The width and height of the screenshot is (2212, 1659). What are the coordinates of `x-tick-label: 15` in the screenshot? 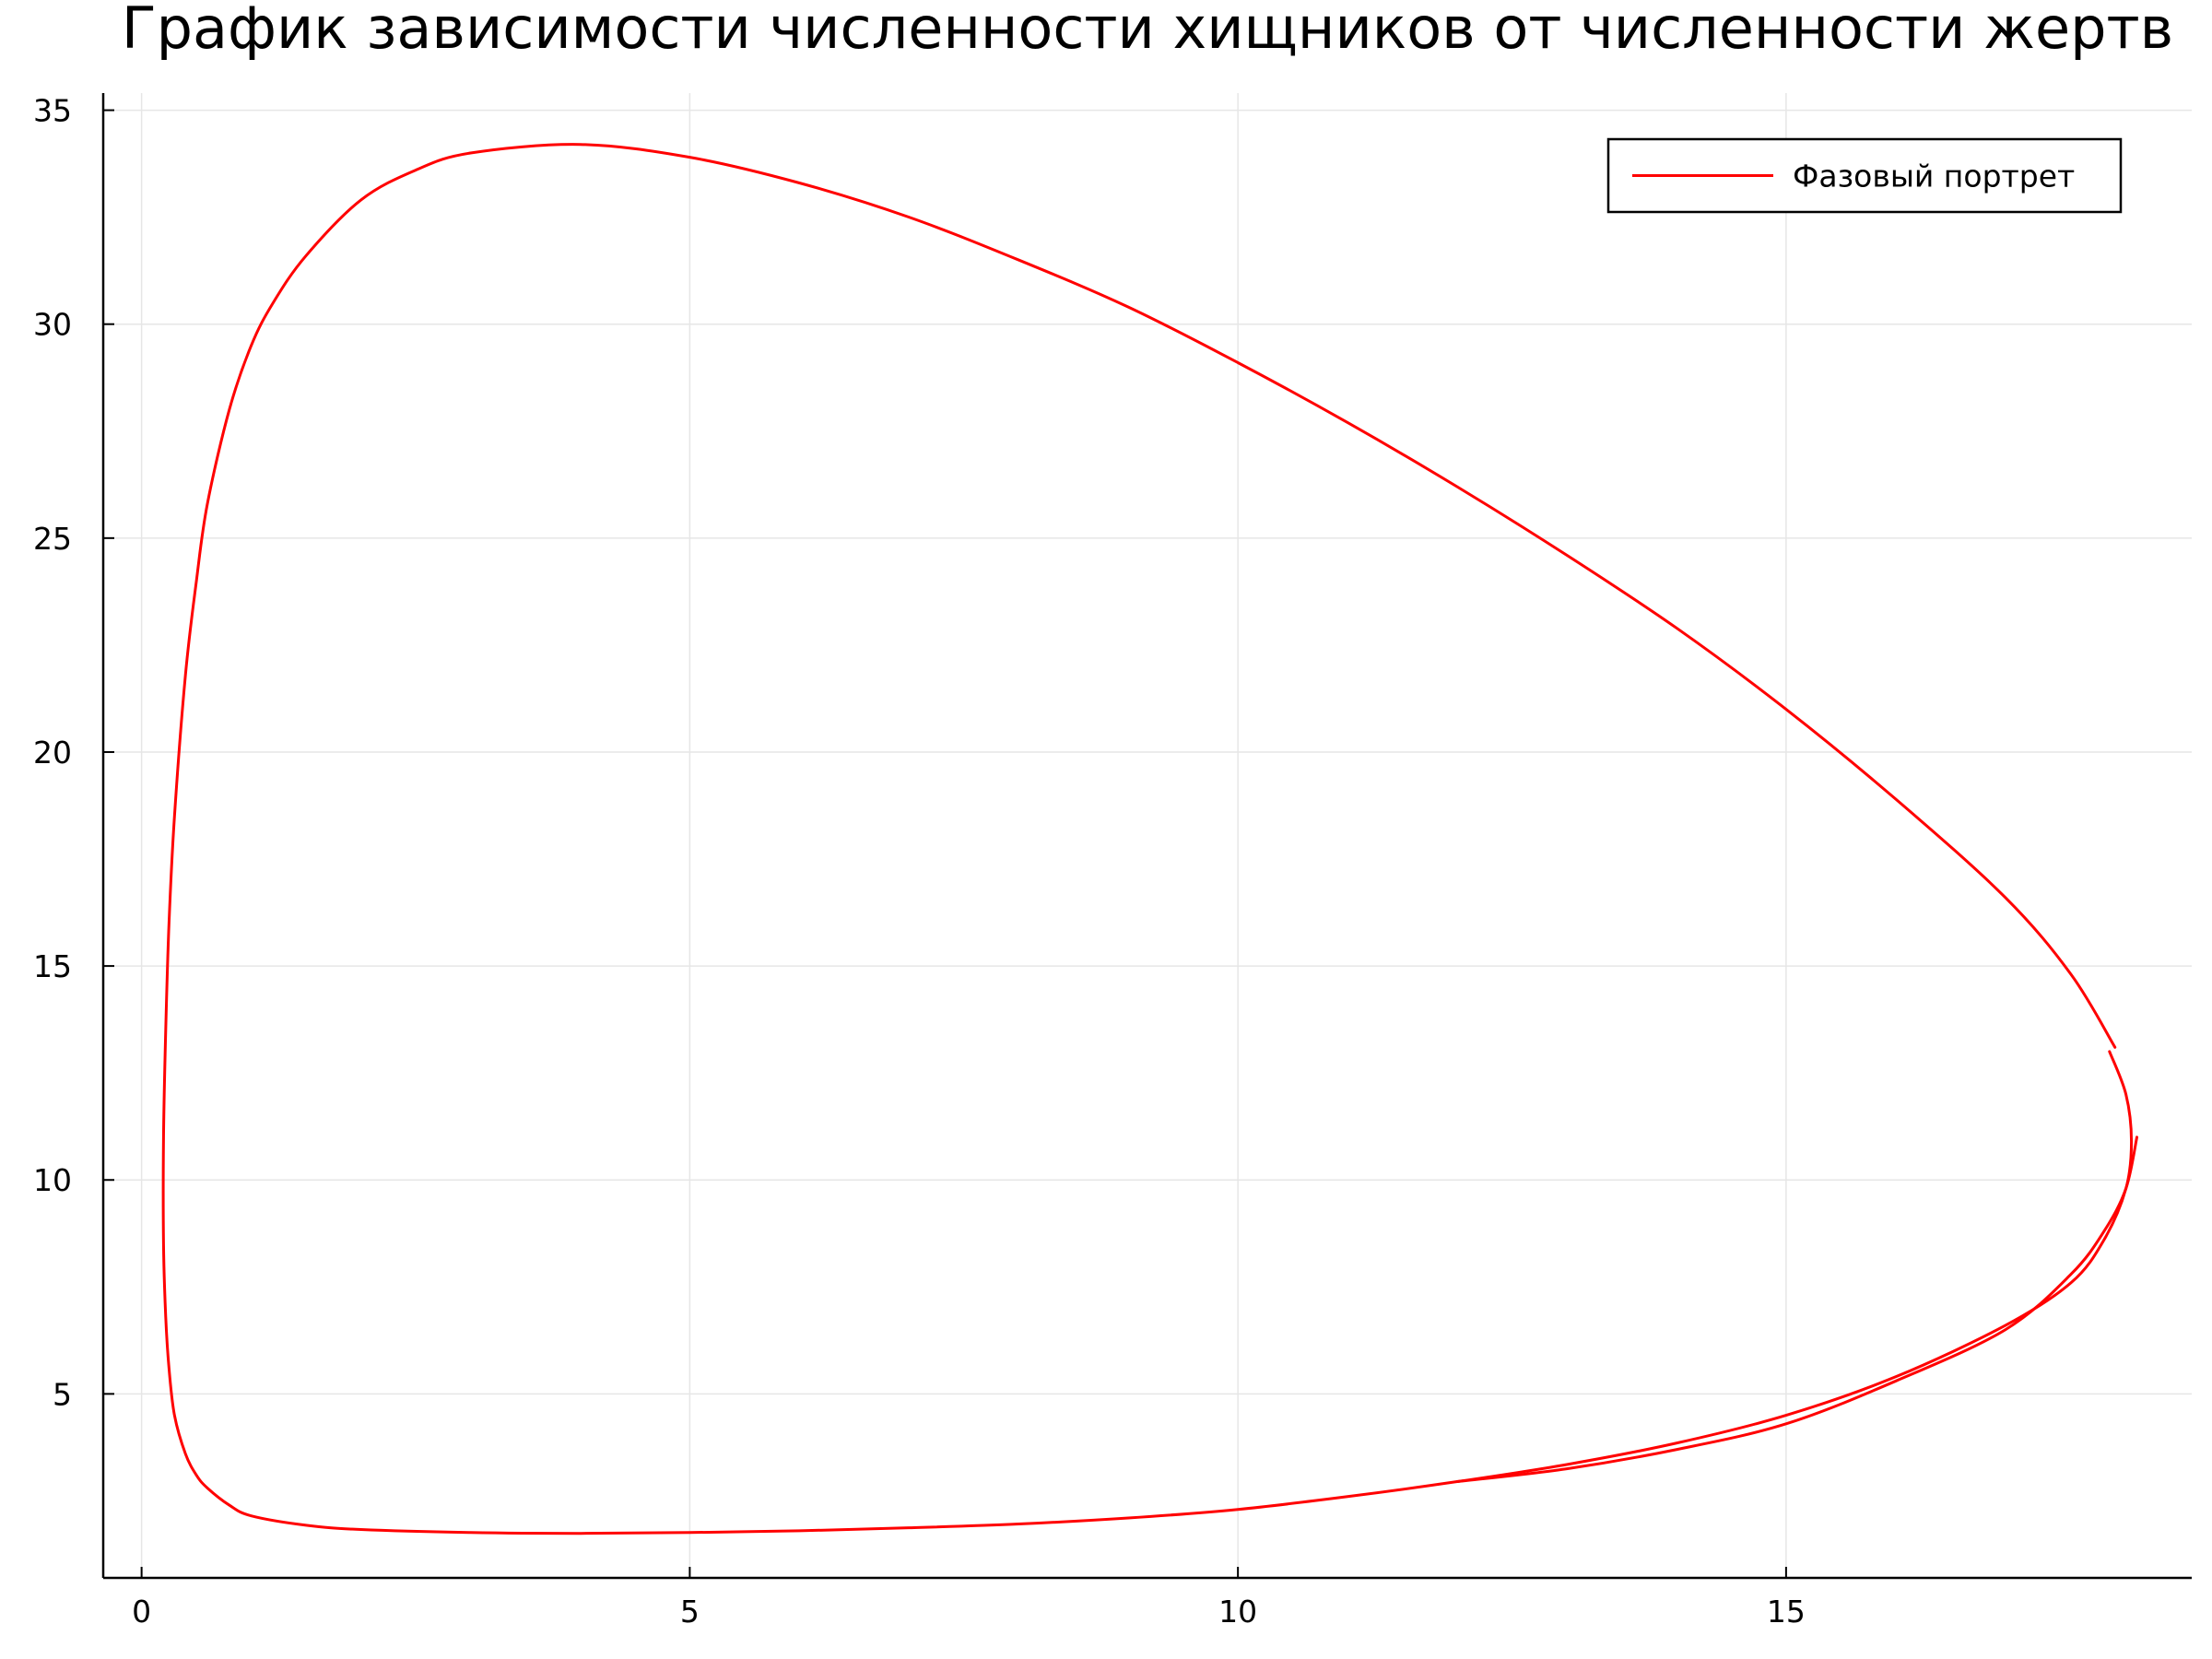 It's located at (1786, 1612).